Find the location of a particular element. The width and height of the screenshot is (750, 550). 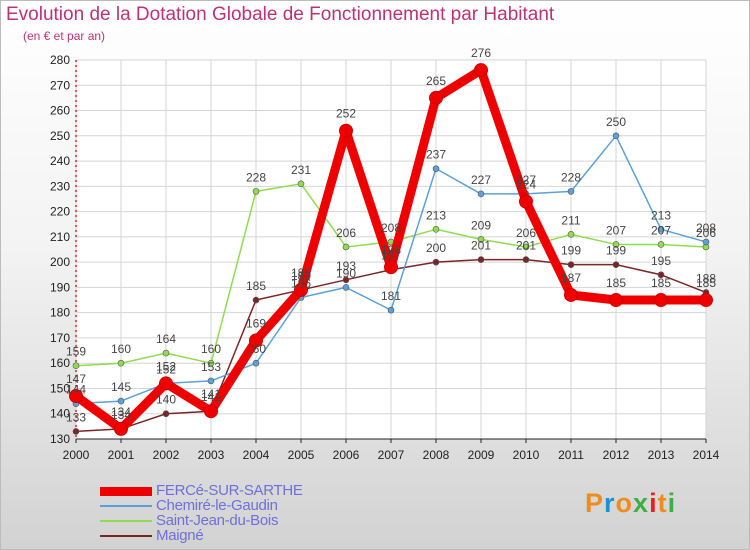

data-label: 265 is located at coordinates (436, 81).